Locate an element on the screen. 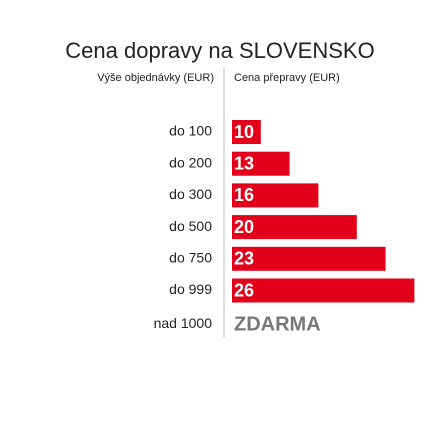 Image resolution: width=440 pixels, height=440 pixels. value-label: 16 is located at coordinates (244, 195).